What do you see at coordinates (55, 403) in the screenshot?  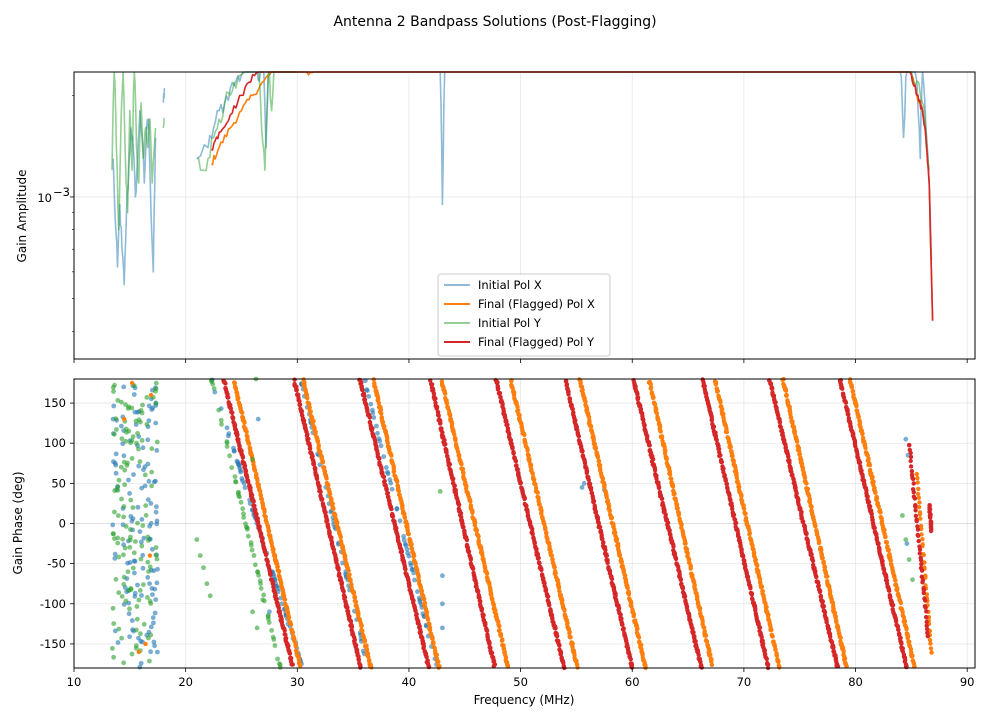 I see `phase-y-tick-label: 150` at bounding box center [55, 403].